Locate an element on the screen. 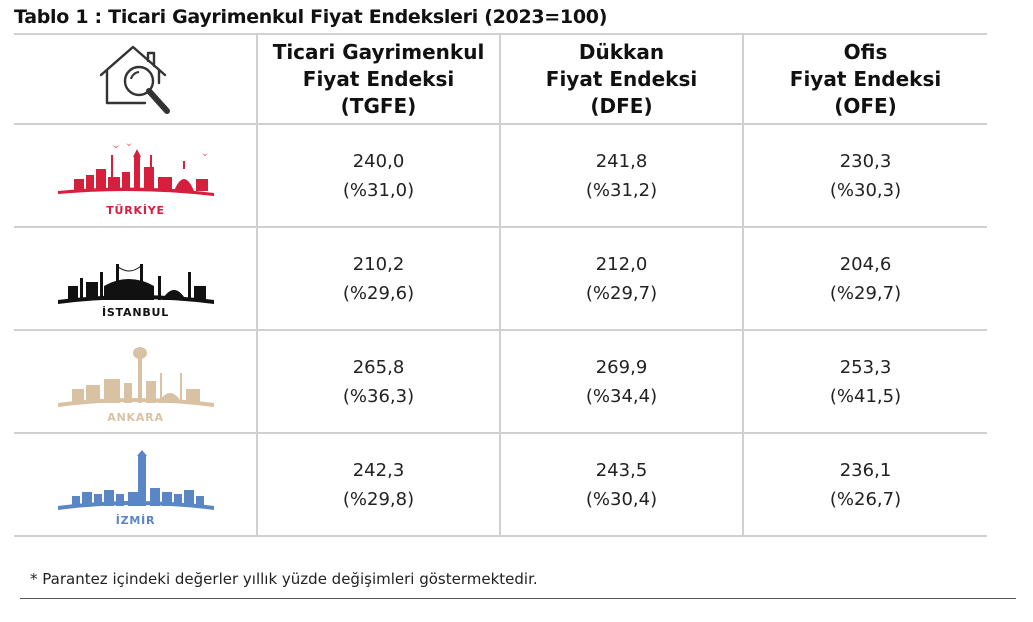 Image resolution: width=1033 pixels, height=622 pixels. region-cell: TÜRKİYE is located at coordinates (136, 175).